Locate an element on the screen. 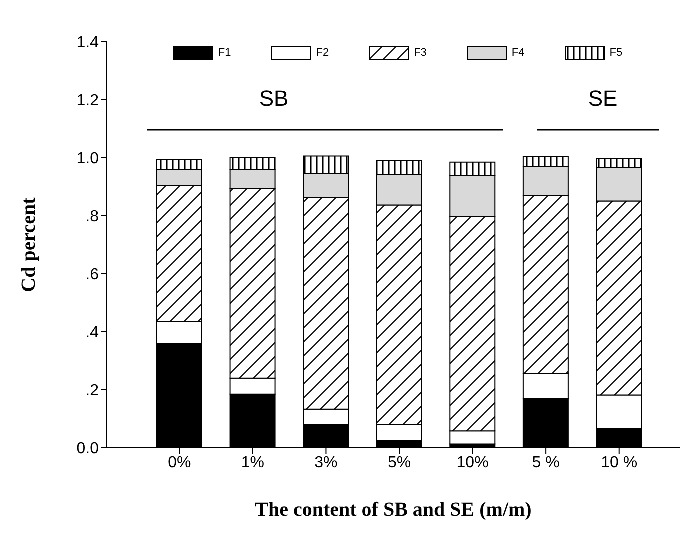 This screenshot has height=538, width=681. y-tick-label: .8 is located at coordinates (93, 217).